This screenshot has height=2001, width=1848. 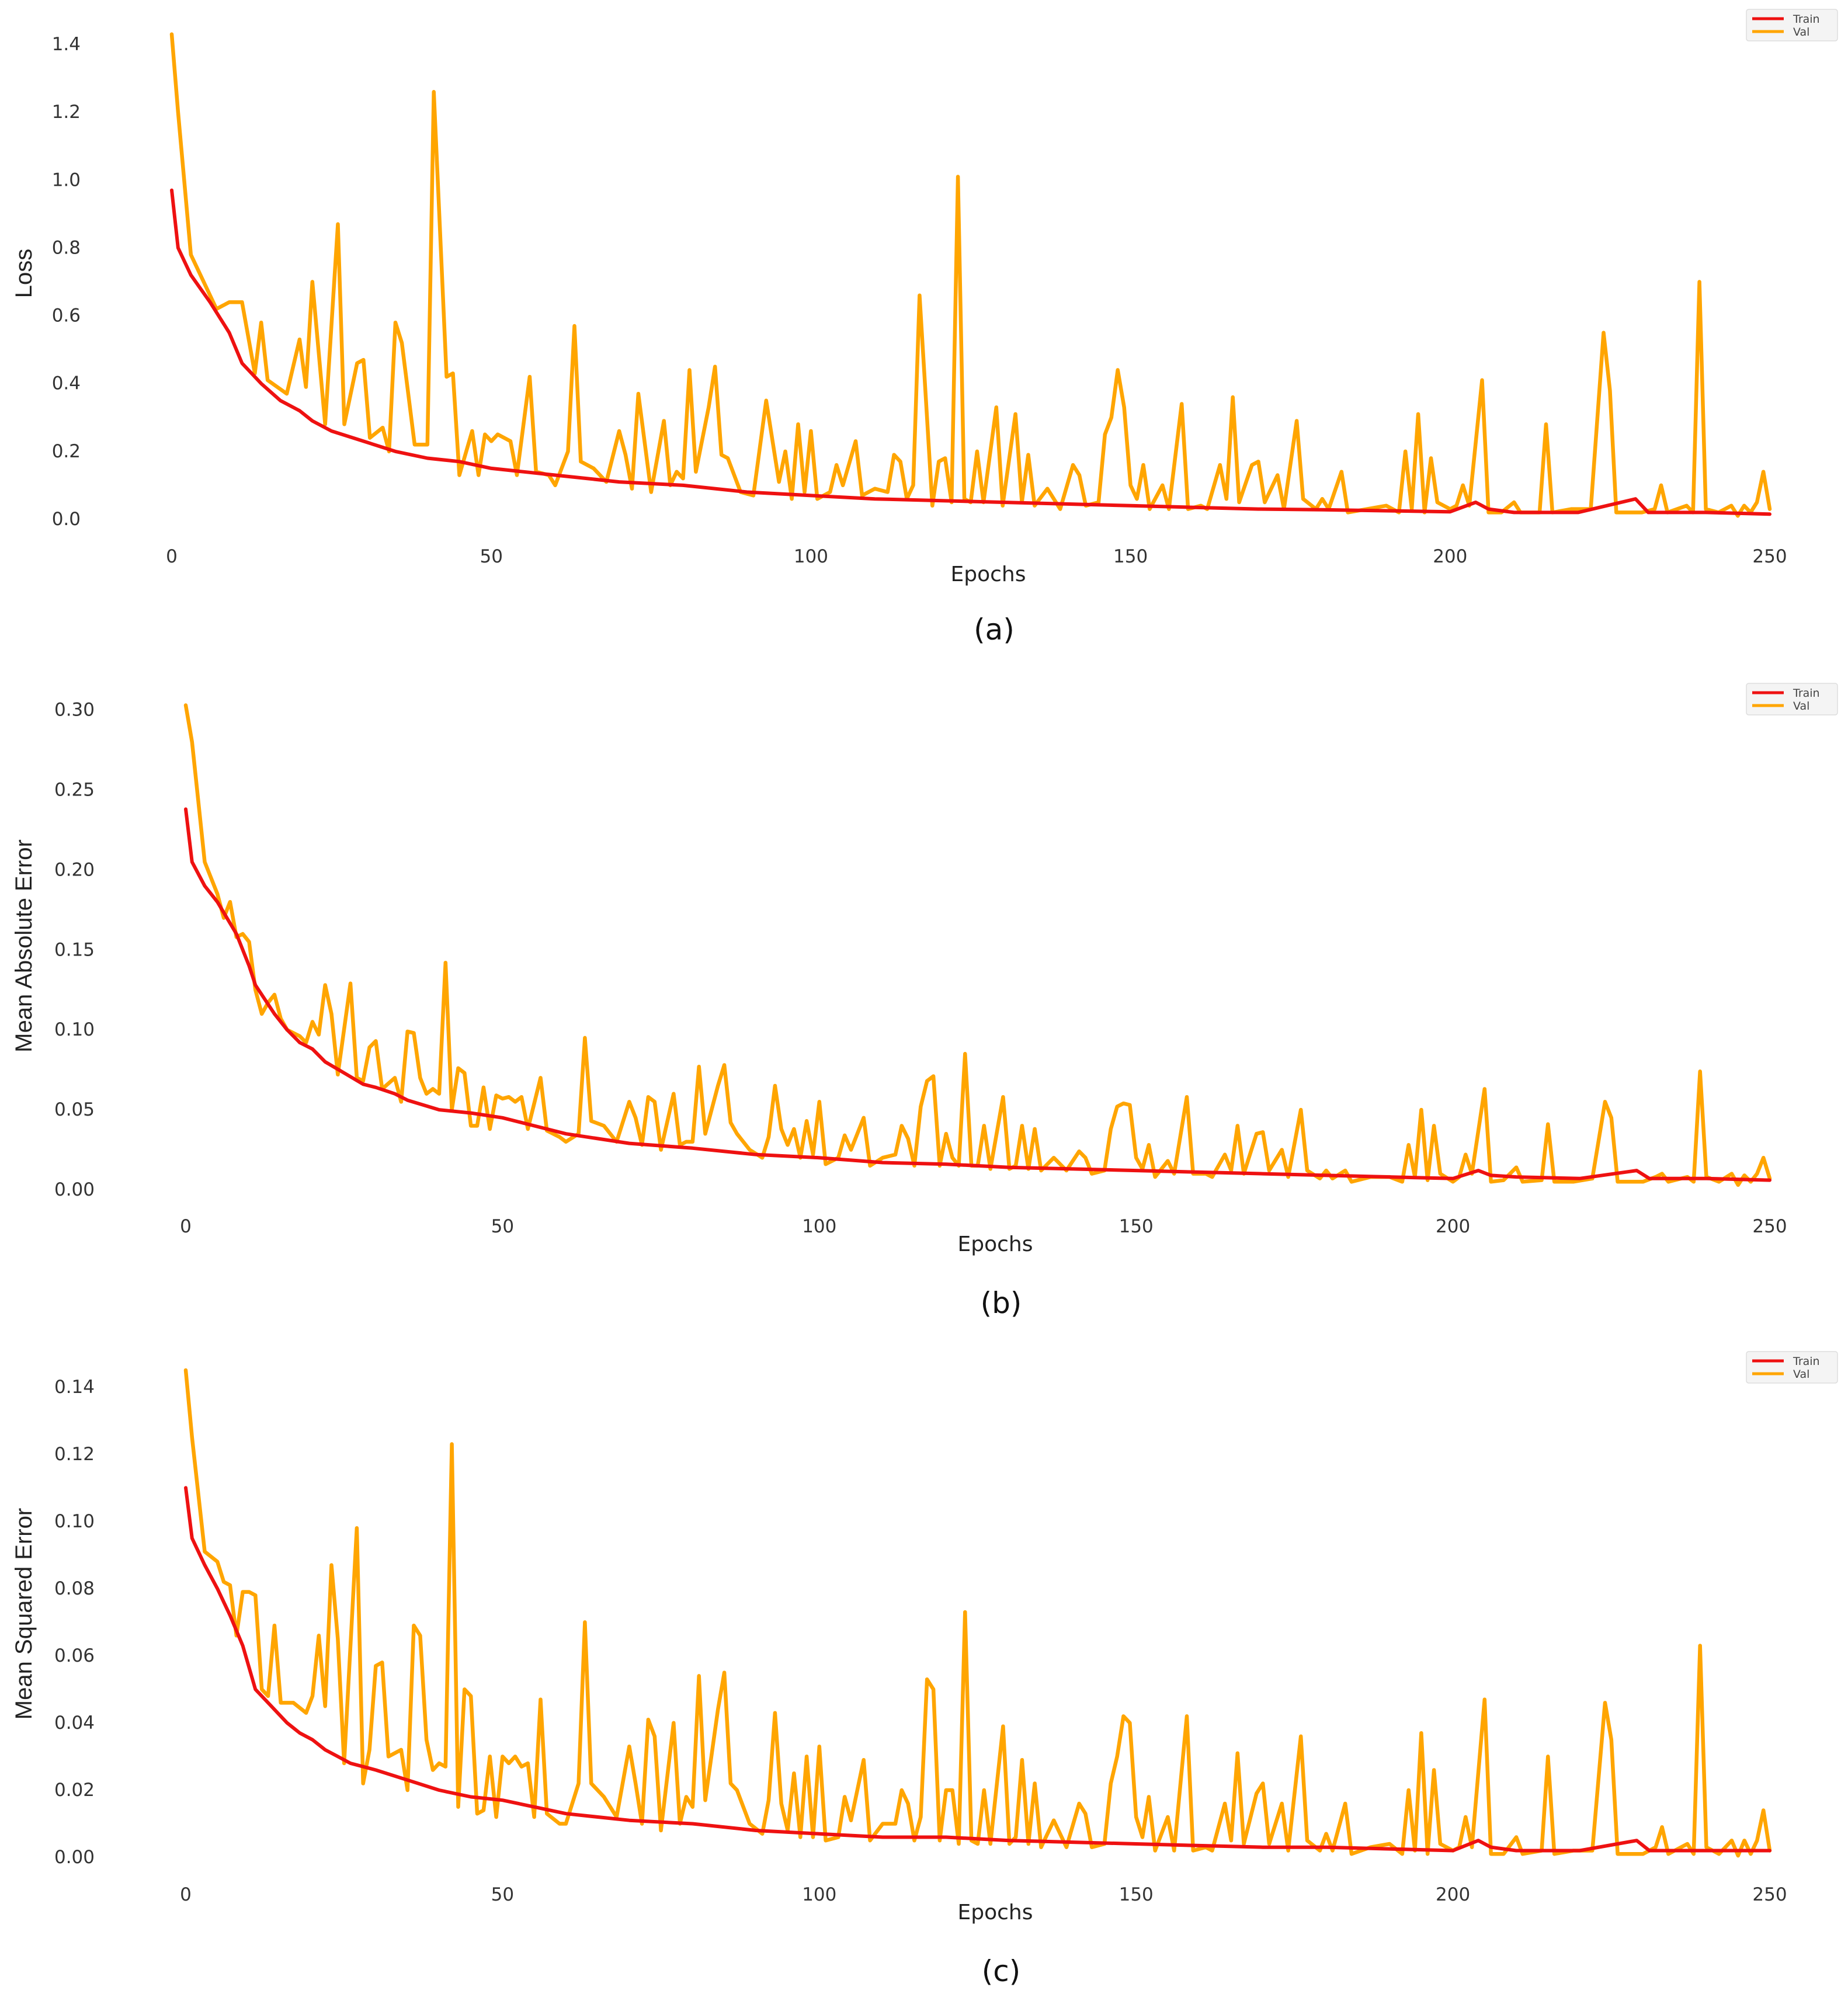 What do you see at coordinates (66, 112) in the screenshot?
I see `y-tick-label: 1.2` at bounding box center [66, 112].